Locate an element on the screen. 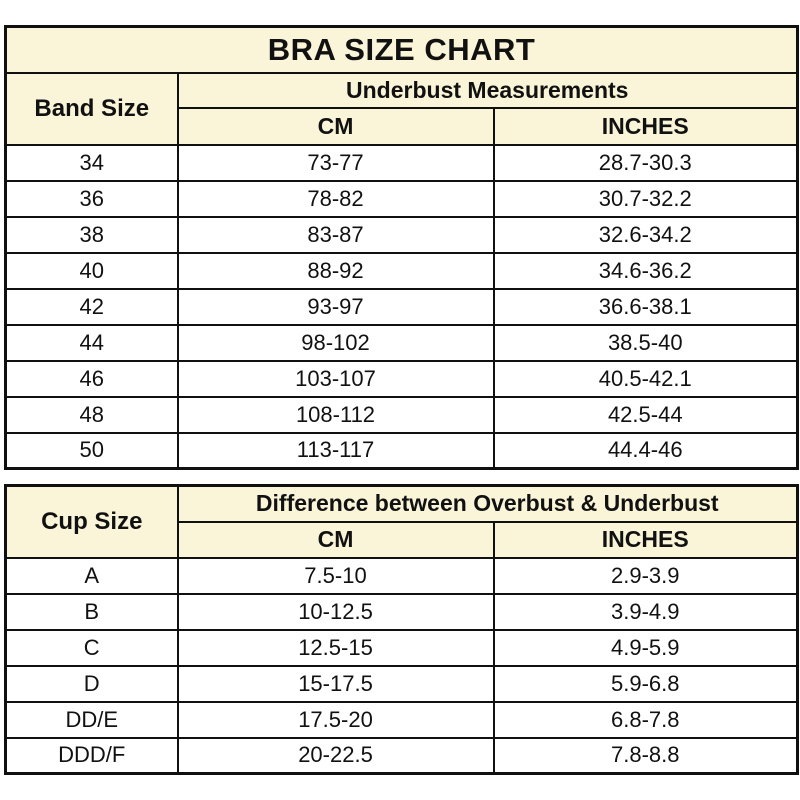  band-size-cell: 44 is located at coordinates (91, 342).